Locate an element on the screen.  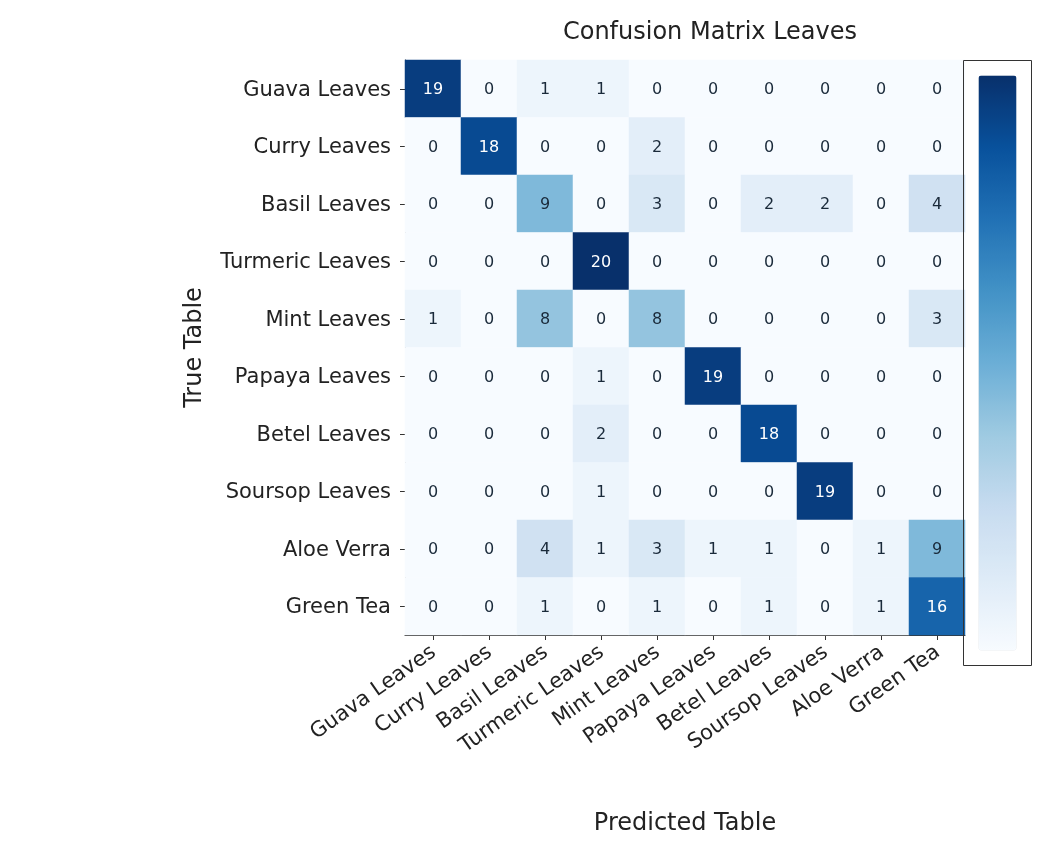
y-tick-label: Basil Leaves is located at coordinates (326, 203).